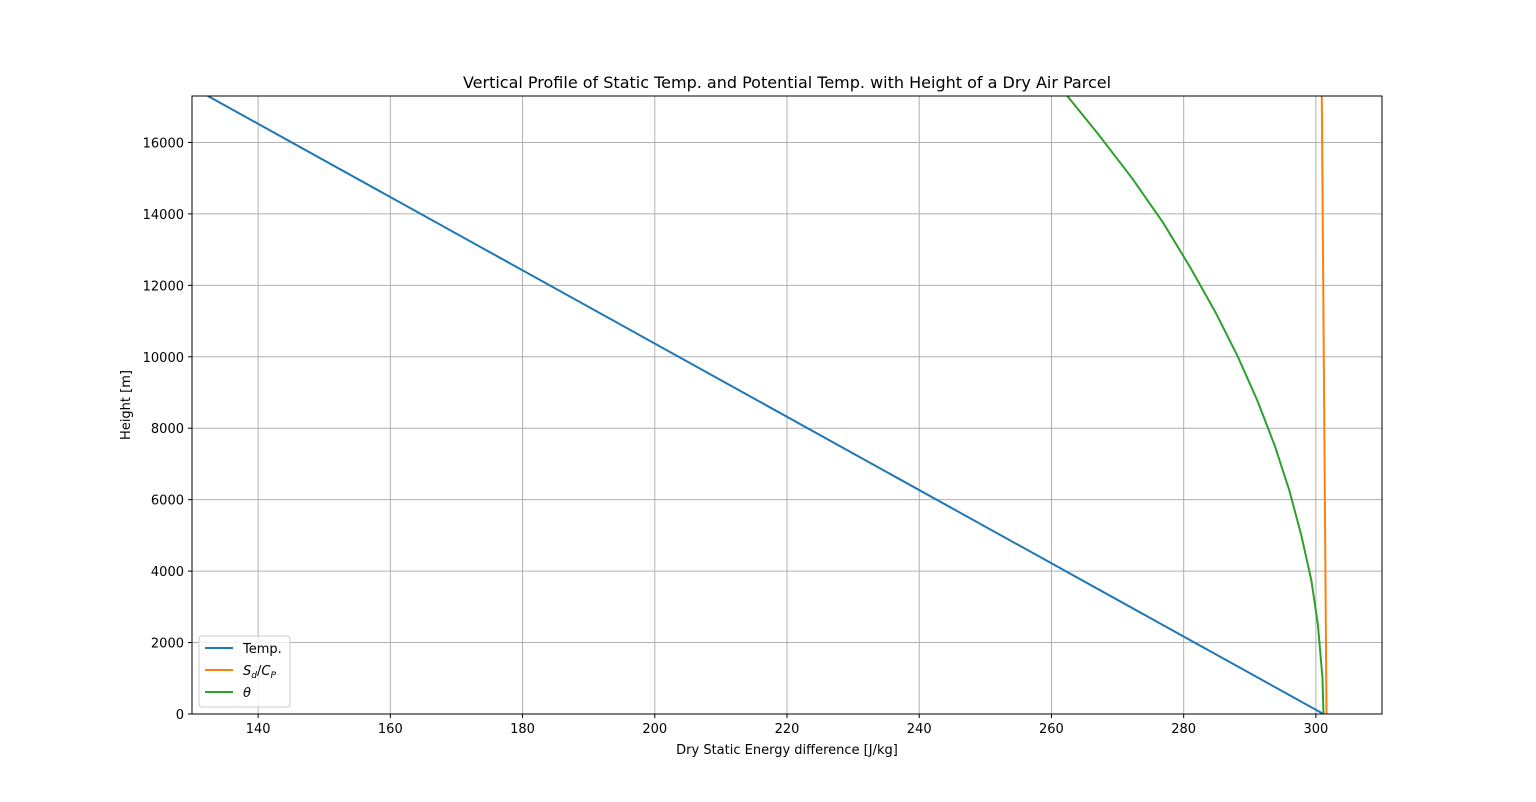  I want to click on legend-box, so click(244, 671).